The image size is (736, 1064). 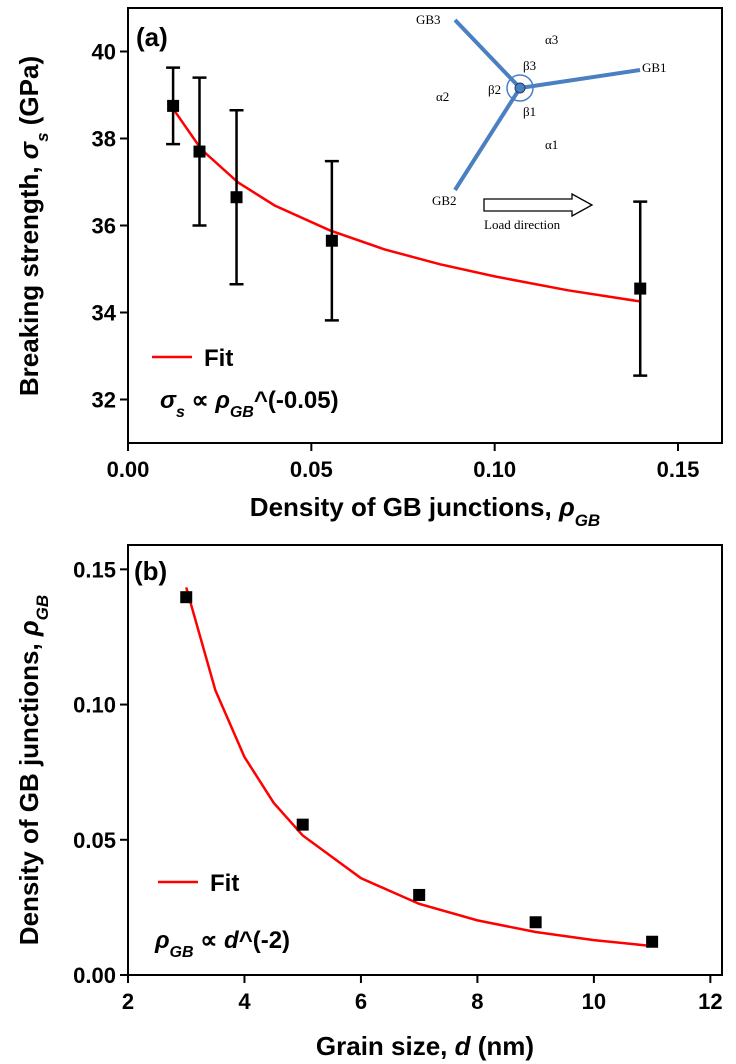 I want to click on x-tick-label: 0.05, so click(x=311, y=469).